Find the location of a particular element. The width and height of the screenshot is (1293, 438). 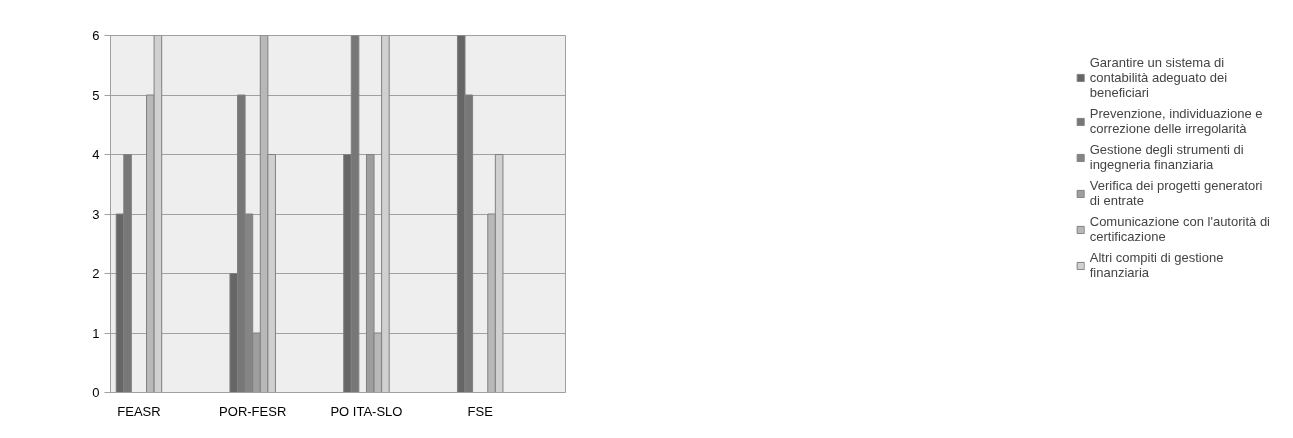

legend-label: Prevenzione, individuazione e correzione delle irregolarità is located at coordinates (1176, 121).